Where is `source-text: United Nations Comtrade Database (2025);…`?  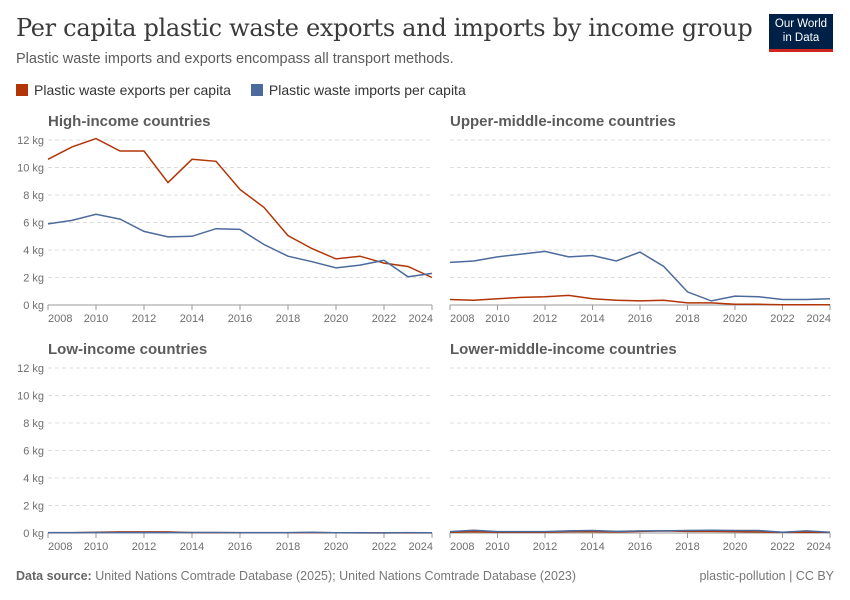
source-text: United Nations Comtrade Database (2025);… is located at coordinates (336, 576).